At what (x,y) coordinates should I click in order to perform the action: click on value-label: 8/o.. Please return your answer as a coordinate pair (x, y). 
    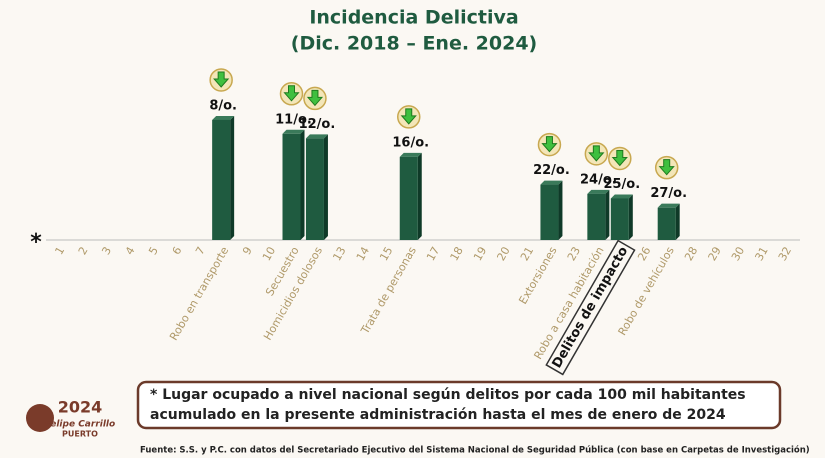
    Looking at the image, I should click on (223, 105).